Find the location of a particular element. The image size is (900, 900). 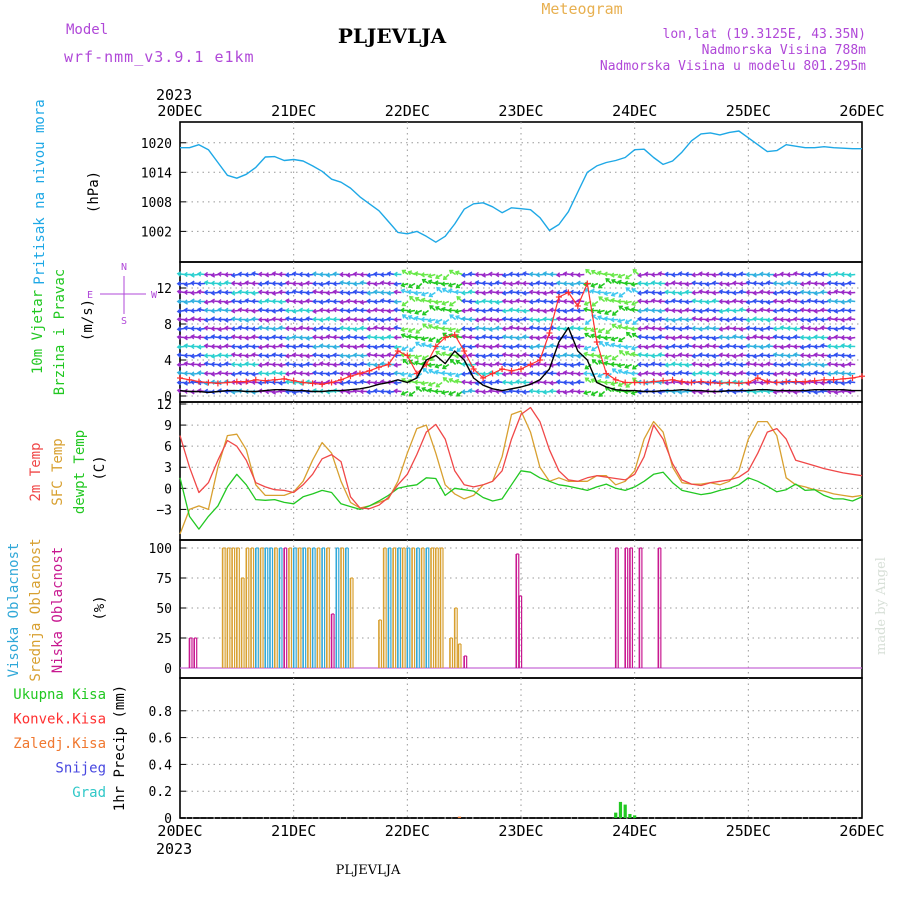

precip-frame is located at coordinates (521, 748).